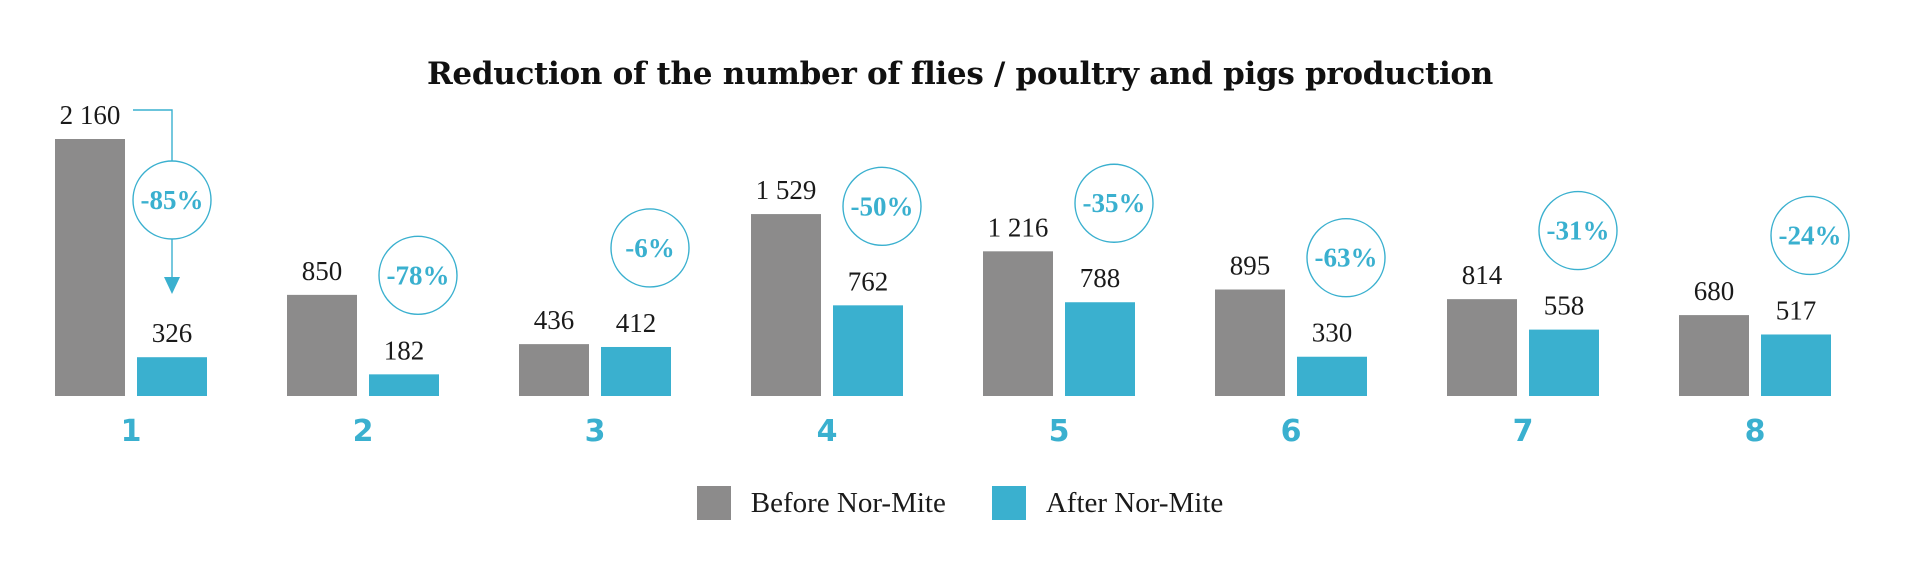 The height and width of the screenshot is (584, 1920). What do you see at coordinates (172, 333) in the screenshot?
I see `data-label-after-1: 326` at bounding box center [172, 333].